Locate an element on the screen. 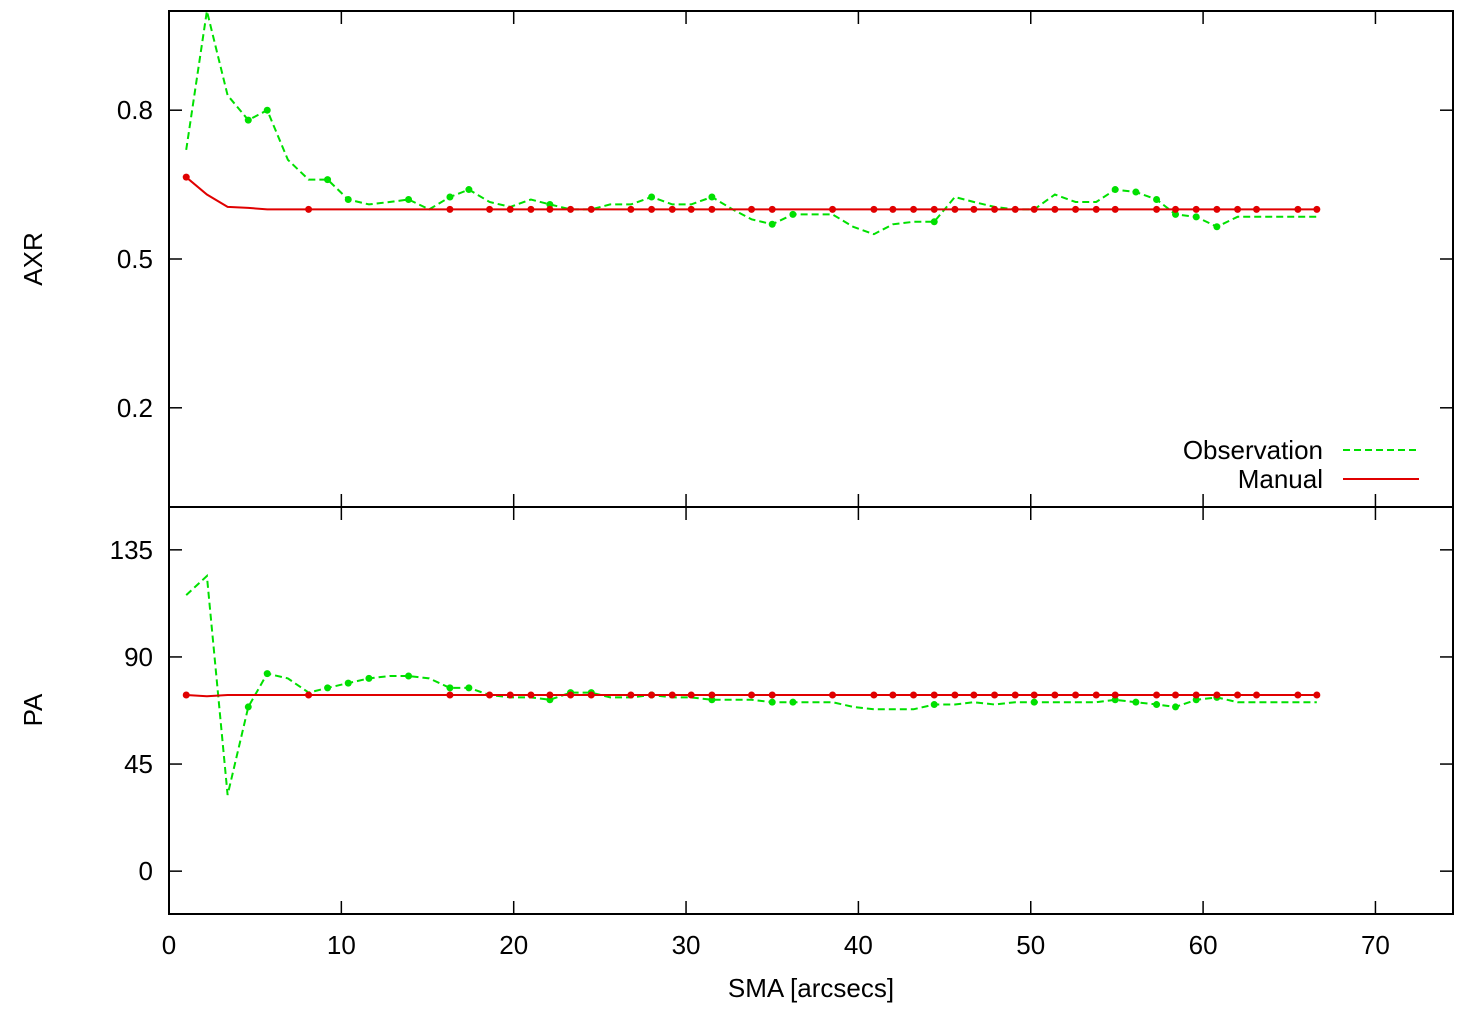  x-tick-label: 0 is located at coordinates (169, 945).